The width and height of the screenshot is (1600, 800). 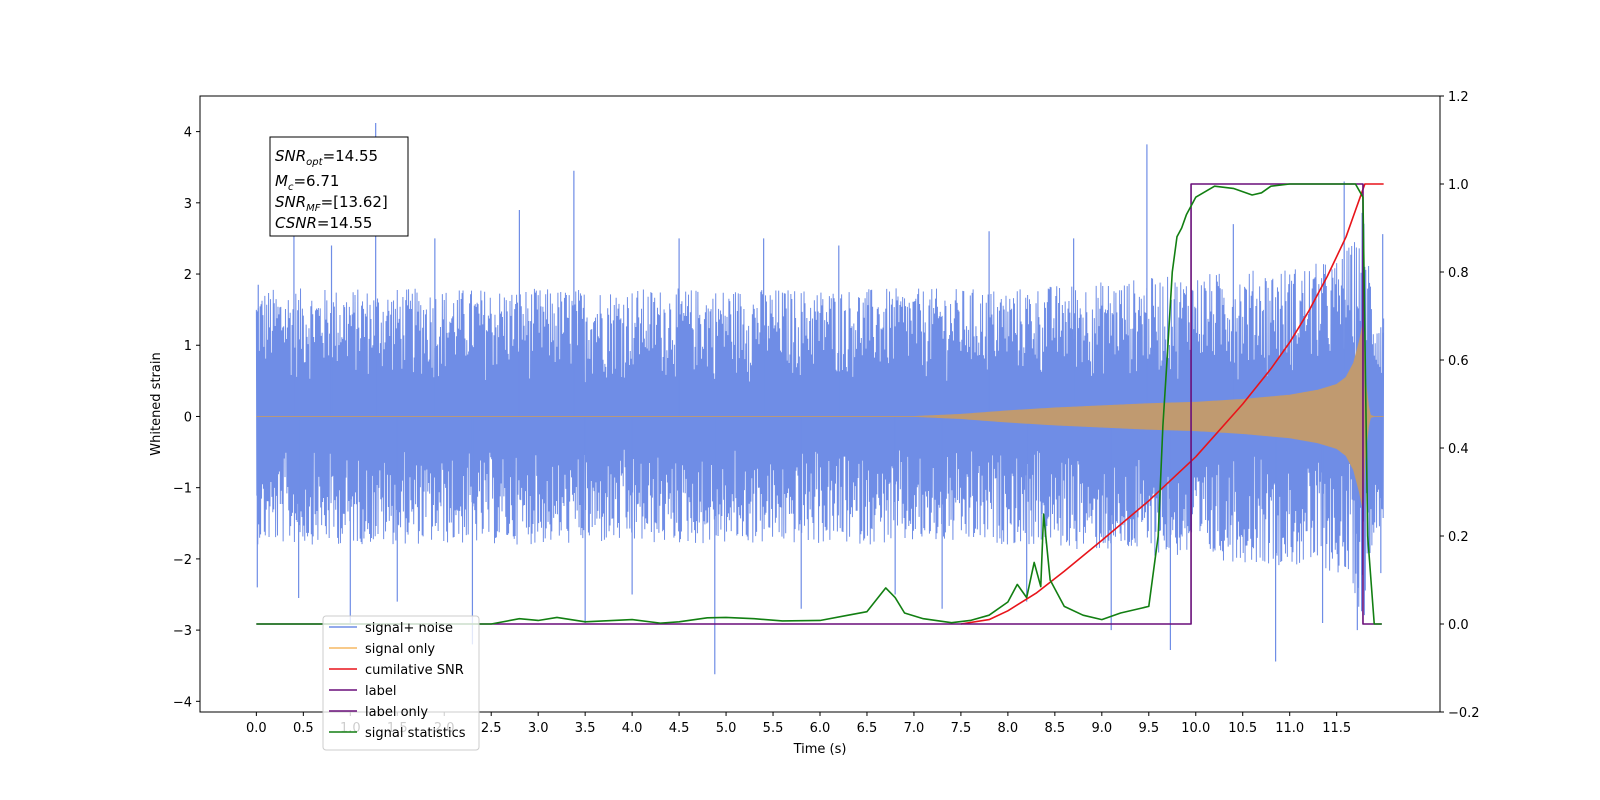 What do you see at coordinates (256, 728) in the screenshot?
I see `x-tick-label: 0.0` at bounding box center [256, 728].